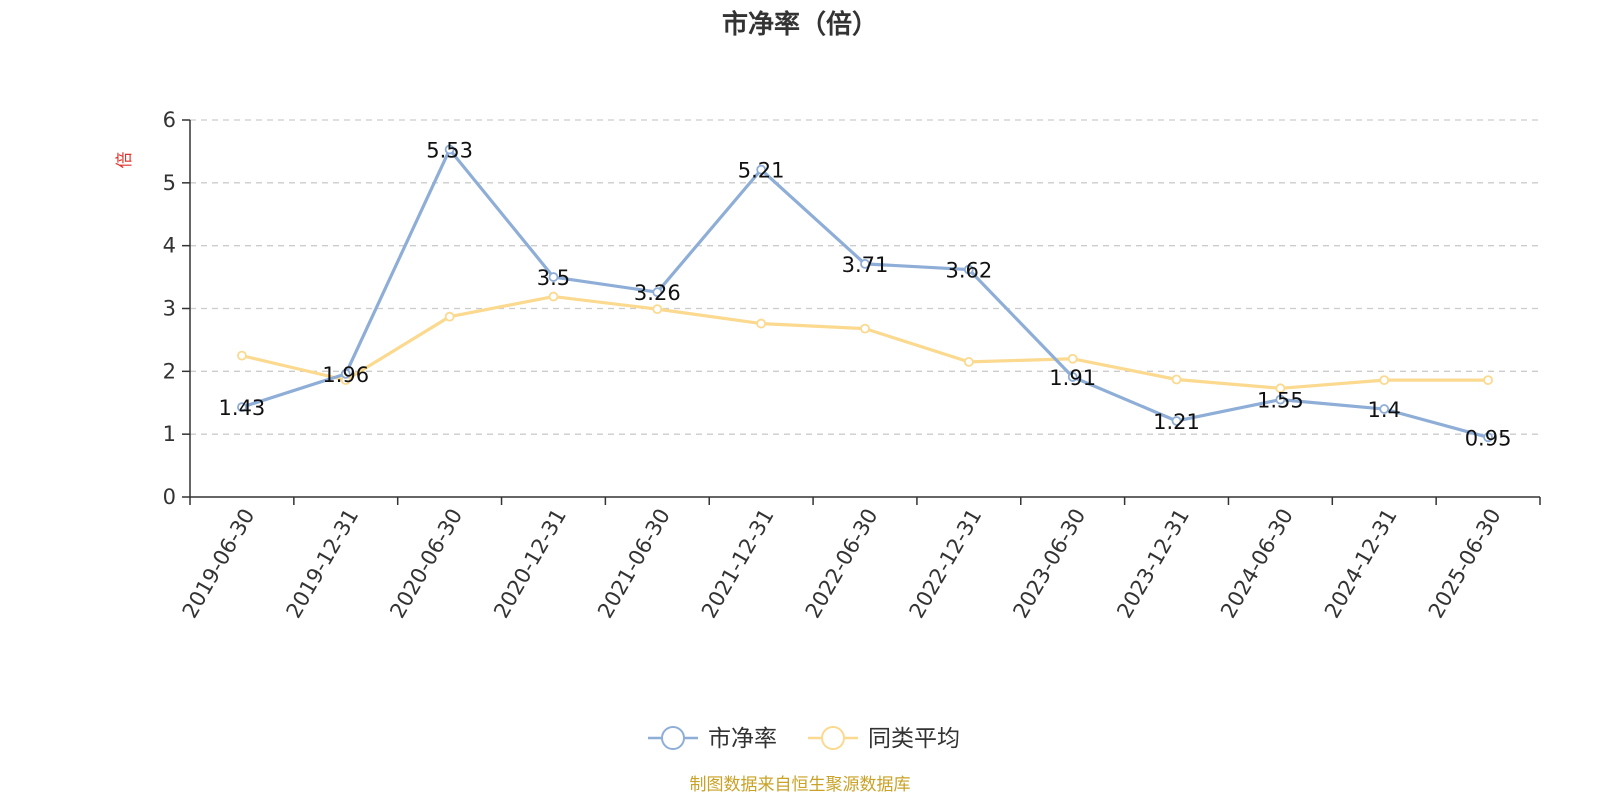 The width and height of the screenshot is (1600, 800). Describe the element at coordinates (322, 564) in the screenshot. I see `x-tick-label: 2019-12-31` at that location.